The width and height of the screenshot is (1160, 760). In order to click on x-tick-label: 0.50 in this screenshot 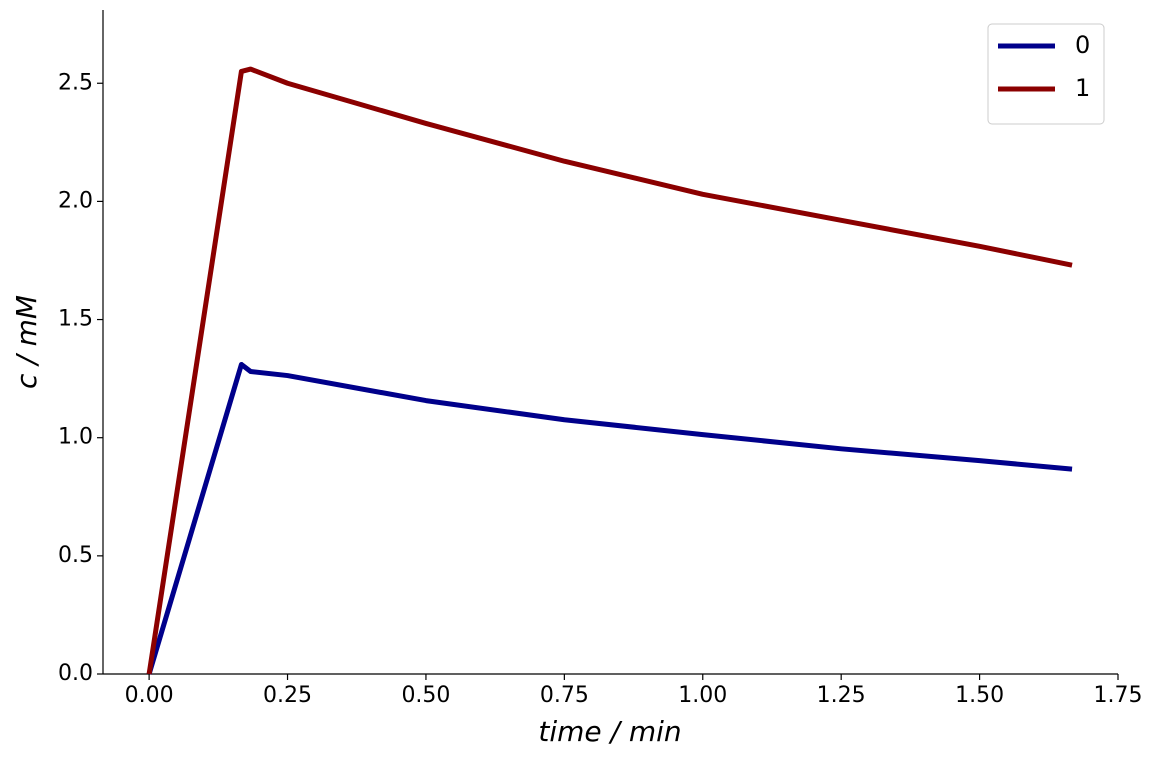, I will do `click(425, 695)`.